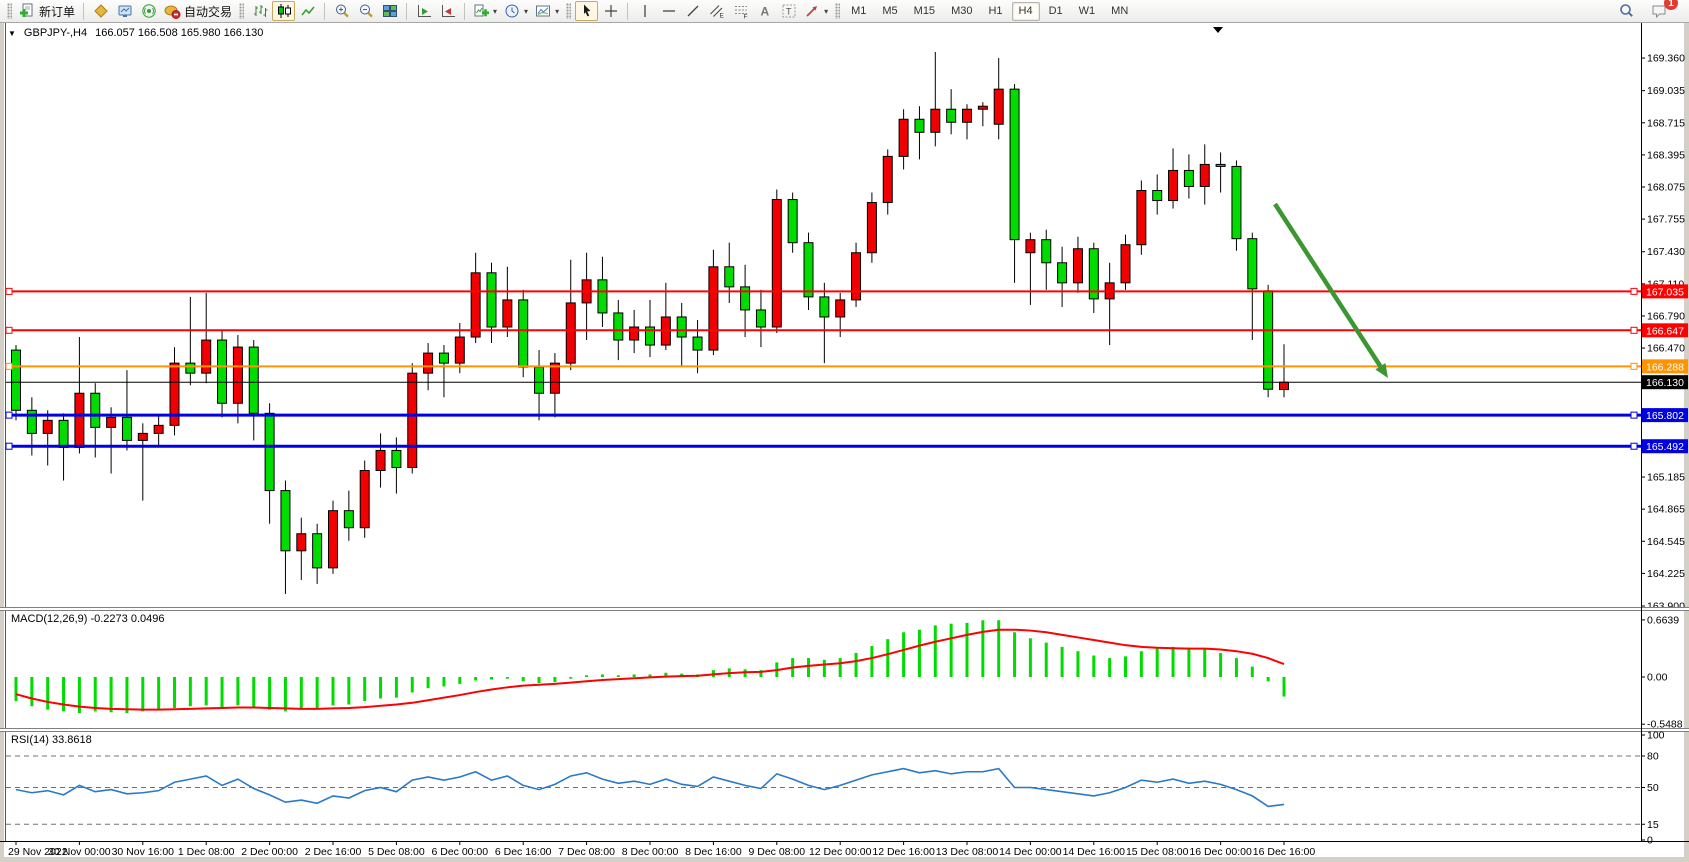  What do you see at coordinates (816, 11) in the screenshot?
I see `arrows-button: ▾` at bounding box center [816, 11].